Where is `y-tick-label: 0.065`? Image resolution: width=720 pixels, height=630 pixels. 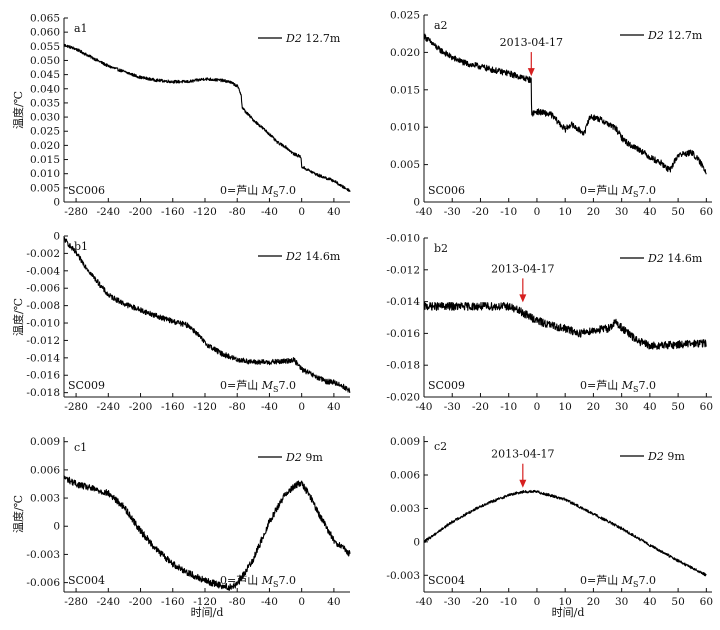 y-tick-label: 0.065 is located at coordinates (45, 19).